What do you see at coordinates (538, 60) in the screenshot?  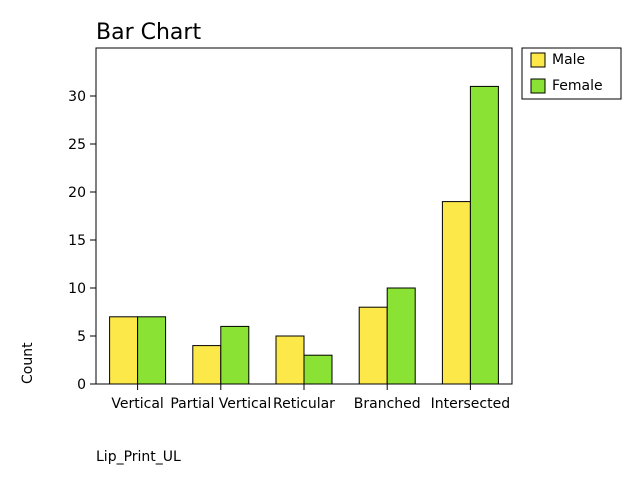 I see `legend-swatch-male` at bounding box center [538, 60].